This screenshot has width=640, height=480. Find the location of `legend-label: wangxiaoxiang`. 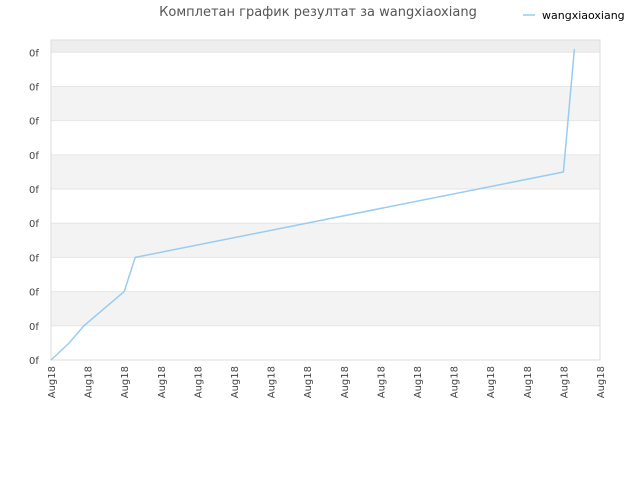

legend-label: wangxiaoxiang is located at coordinates (583, 15).